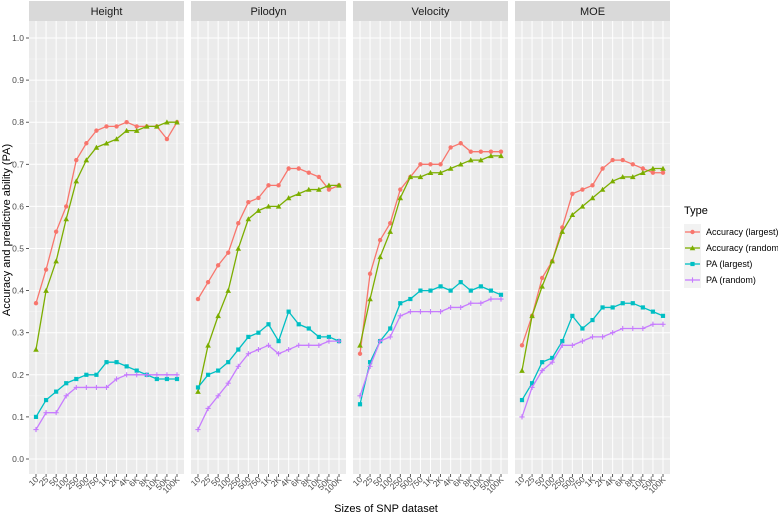  I want to click on strip-background, so click(106, 11).